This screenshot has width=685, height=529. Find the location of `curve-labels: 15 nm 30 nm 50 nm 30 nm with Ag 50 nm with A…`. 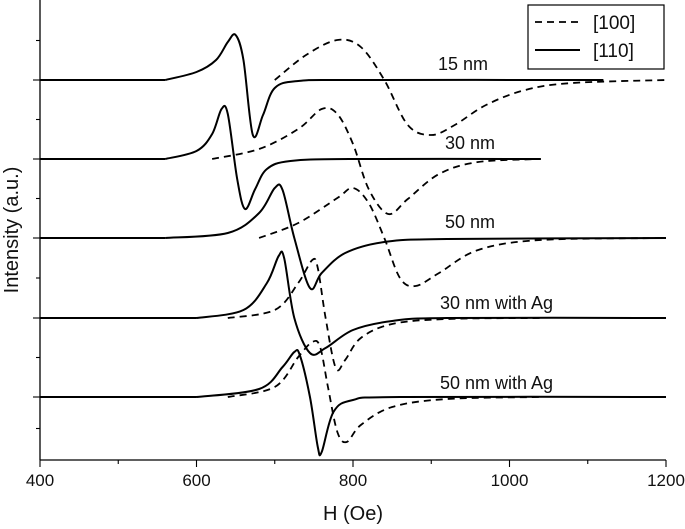

curve-labels: 15 nm 30 nm 50 nm 30 nm with Ag 50 nm with A… is located at coordinates (495, 223).